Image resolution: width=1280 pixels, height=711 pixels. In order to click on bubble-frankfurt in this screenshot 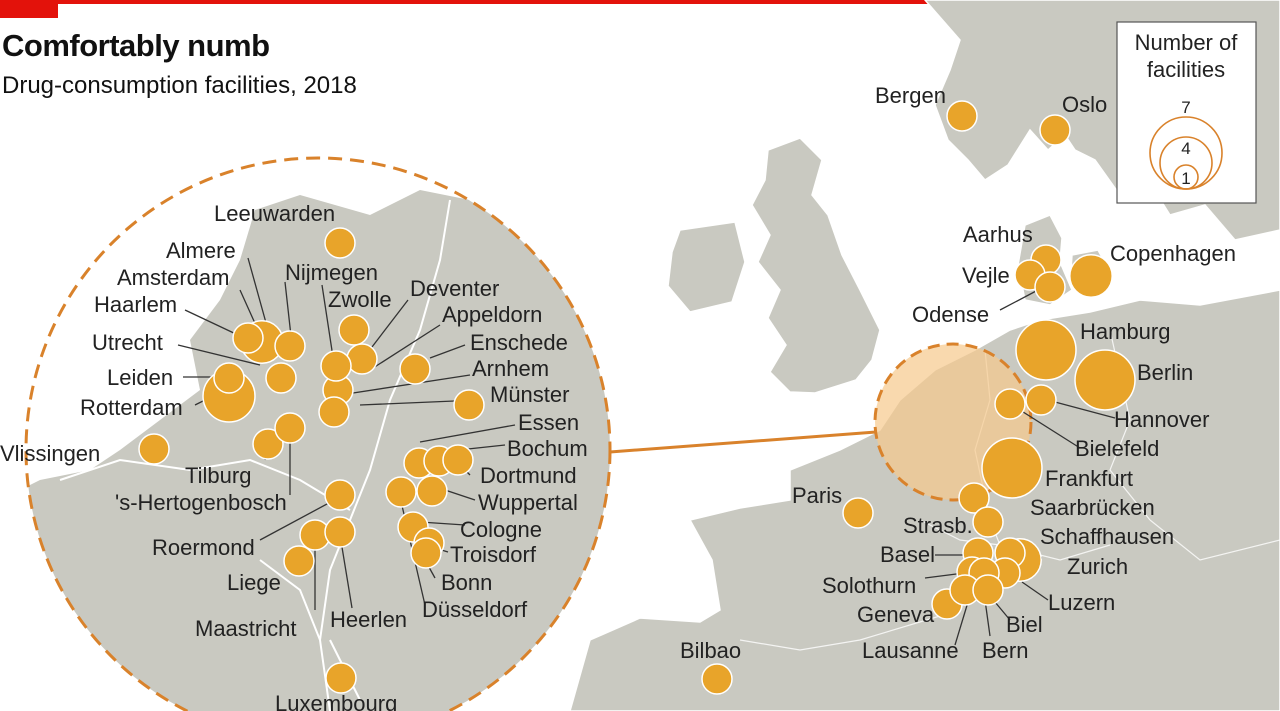, I will do `click(1012, 468)`.